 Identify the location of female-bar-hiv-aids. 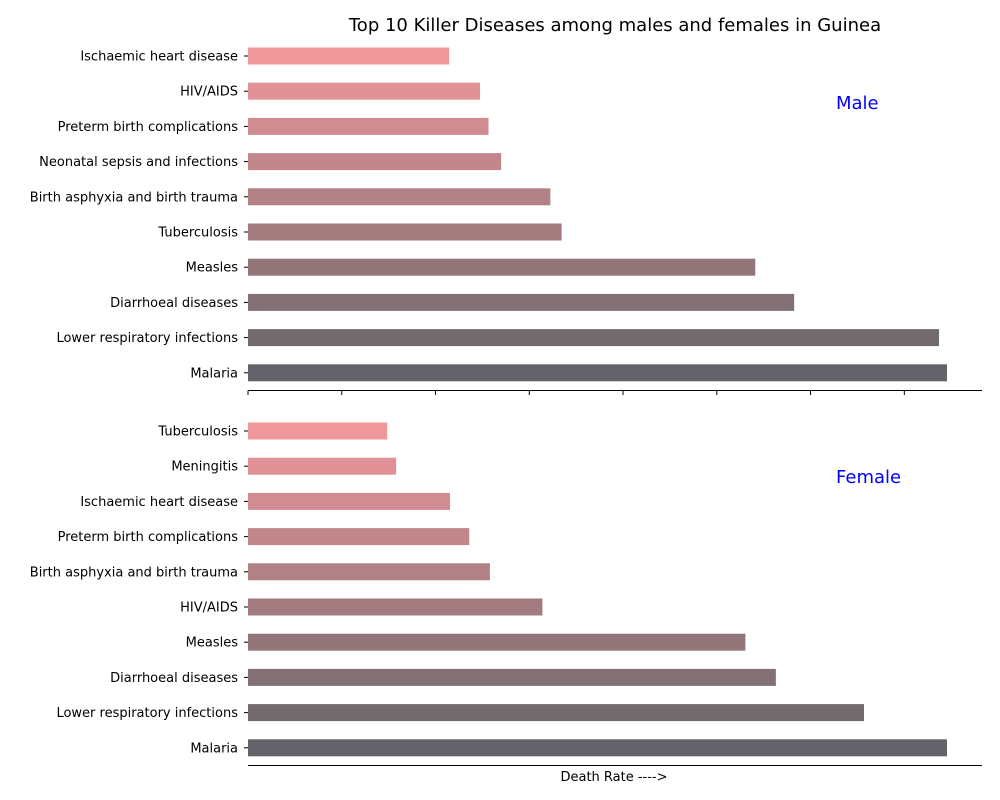
(395, 607).